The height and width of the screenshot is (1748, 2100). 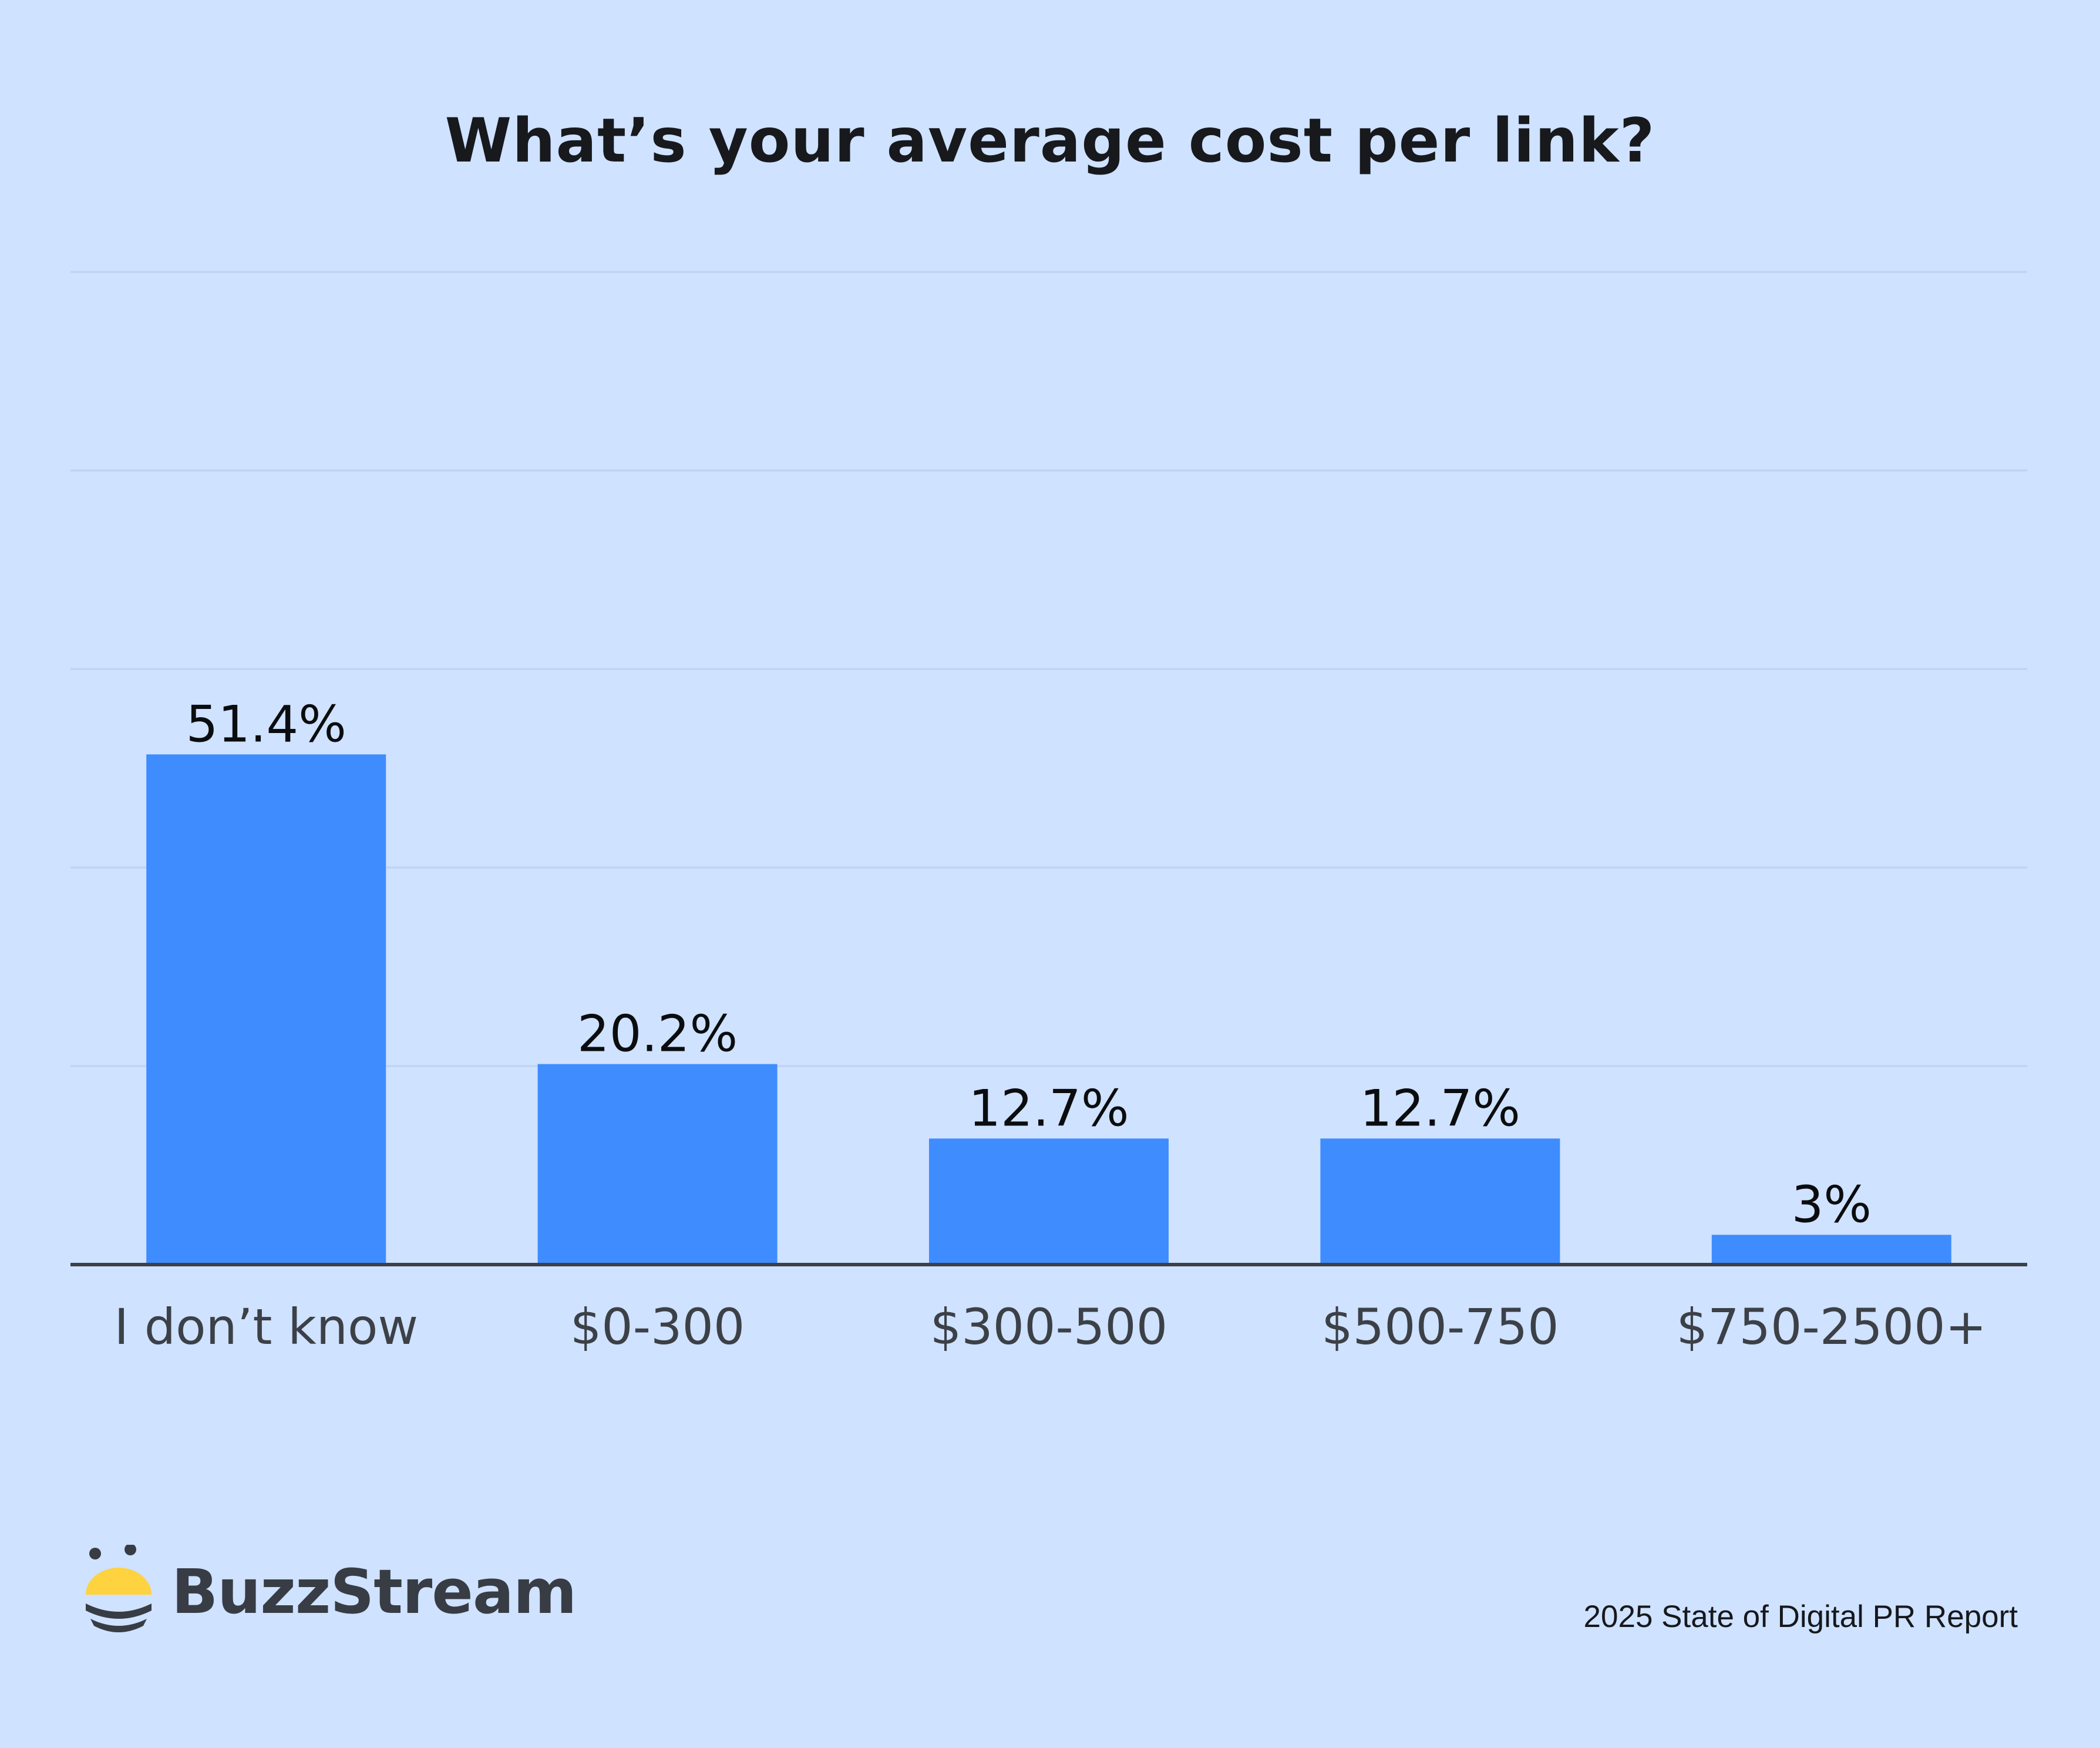 I want to click on brand-logo: BuzzStream, so click(x=329, y=1592).